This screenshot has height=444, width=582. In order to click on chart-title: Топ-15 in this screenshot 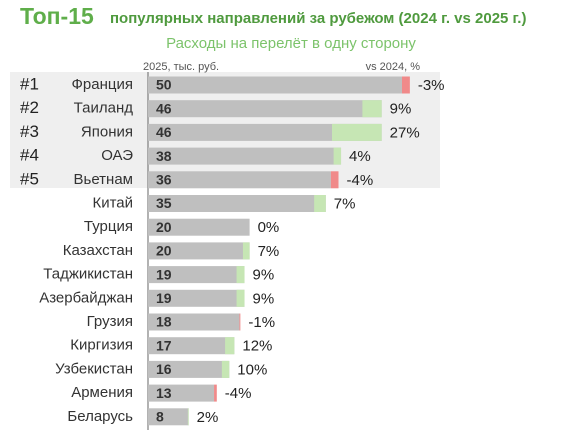, I will do `click(57, 16)`.